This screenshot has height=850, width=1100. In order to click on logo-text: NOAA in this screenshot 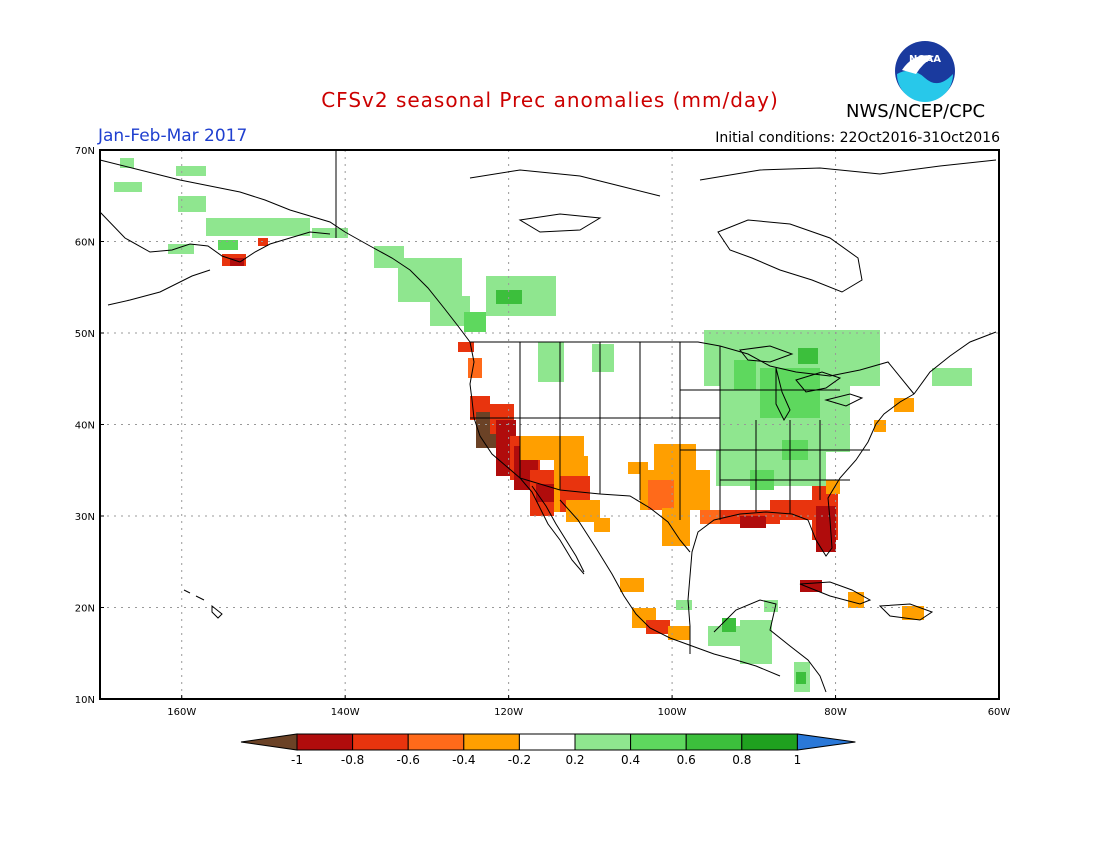, I will do `click(925, 59)`.